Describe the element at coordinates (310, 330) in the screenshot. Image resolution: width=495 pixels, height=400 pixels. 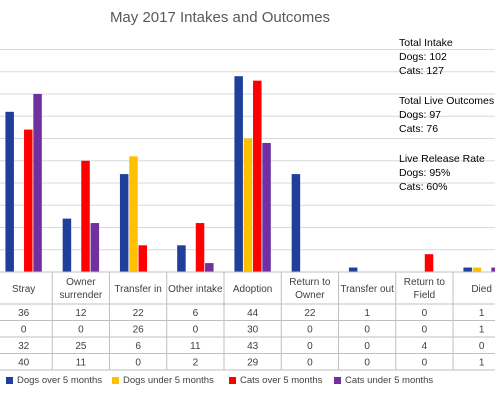
I see `table-value-return-to-owner-dogs-under-5-months: 0` at that location.